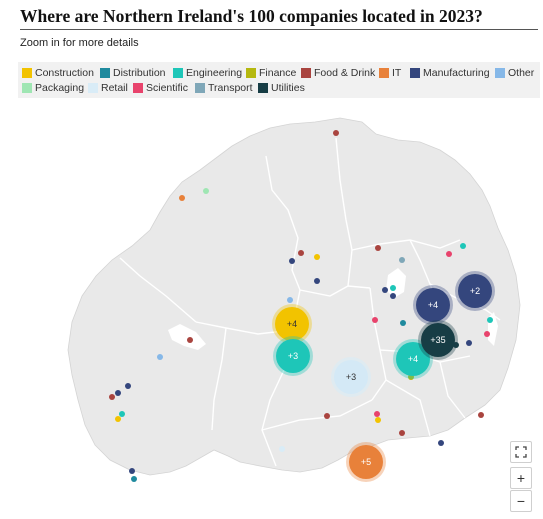 This screenshot has width=543, height=519. I want to click on legend-item-transport: Transport, so click(224, 88).